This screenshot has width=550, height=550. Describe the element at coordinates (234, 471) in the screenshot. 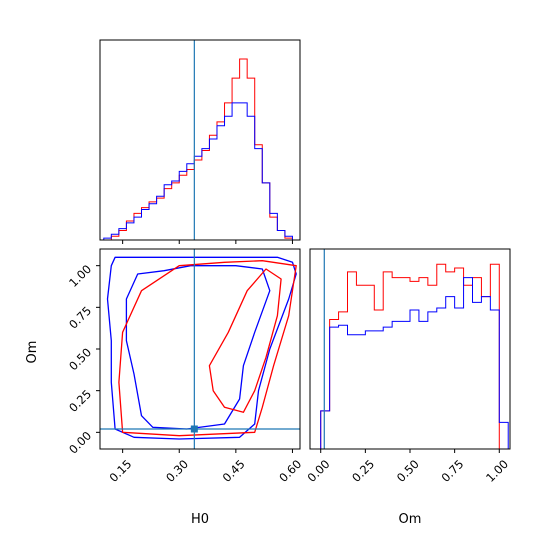

I see `h0-axis-tick-label: 0.45` at that location.